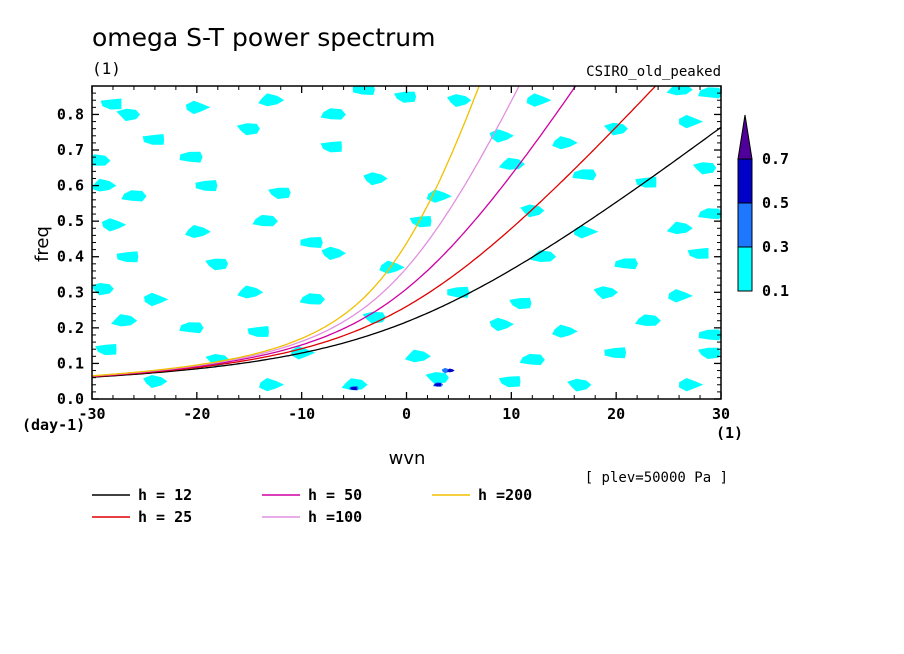 This screenshot has width=904, height=654. I want to click on x-tick-label: 20, so click(616, 414).